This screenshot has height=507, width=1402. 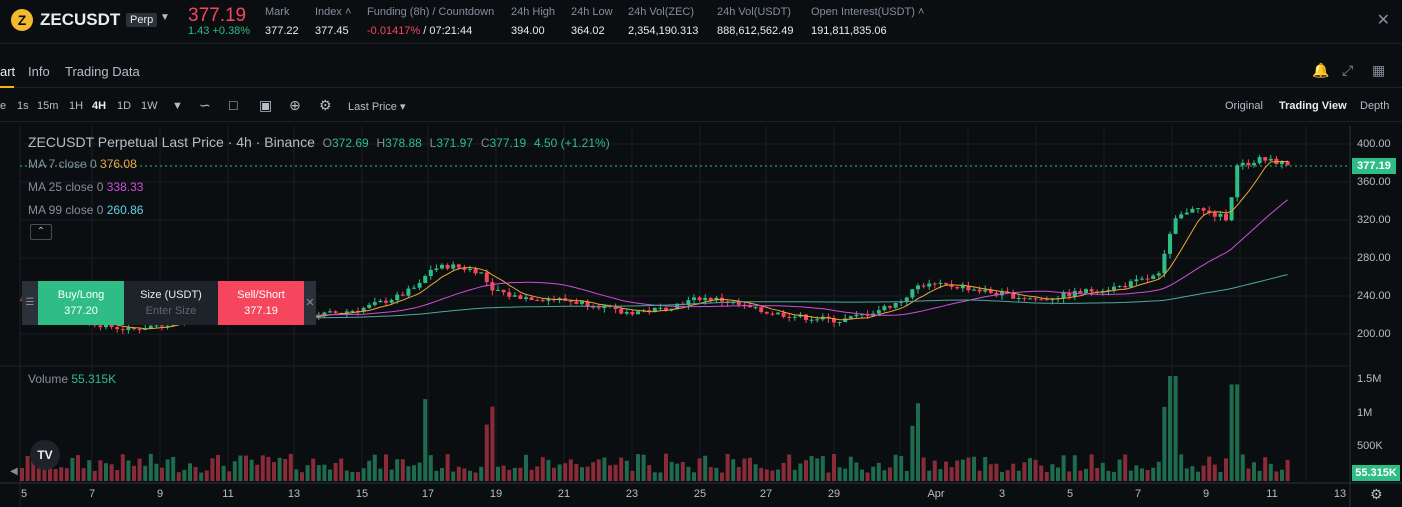 What do you see at coordinates (23, 106) in the screenshot?
I see `interval-1s: 1s` at bounding box center [23, 106].